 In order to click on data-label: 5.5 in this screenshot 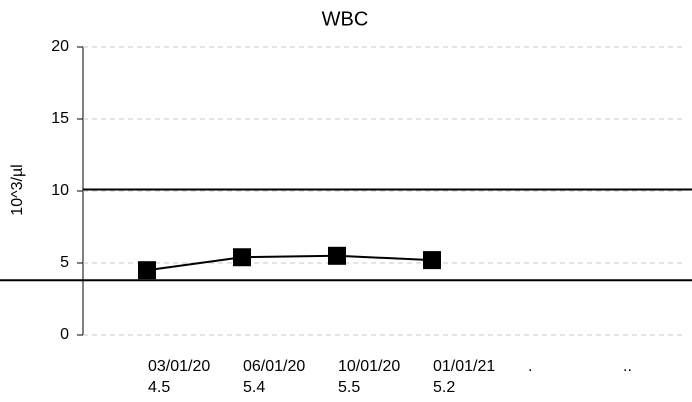, I will do `click(349, 387)`.